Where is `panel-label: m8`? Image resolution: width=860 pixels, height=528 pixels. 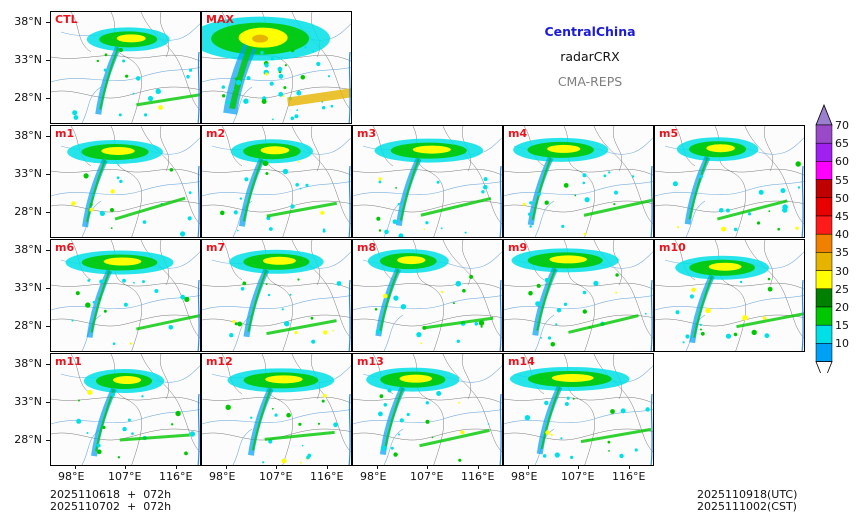 panel-label: m8 is located at coordinates (367, 247).